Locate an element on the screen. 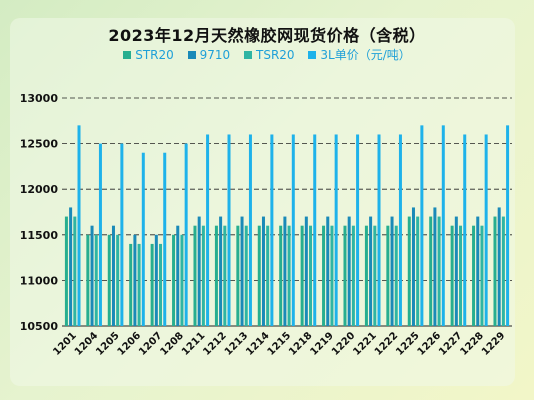  x-tick-label: 1220 is located at coordinates (343, 343).